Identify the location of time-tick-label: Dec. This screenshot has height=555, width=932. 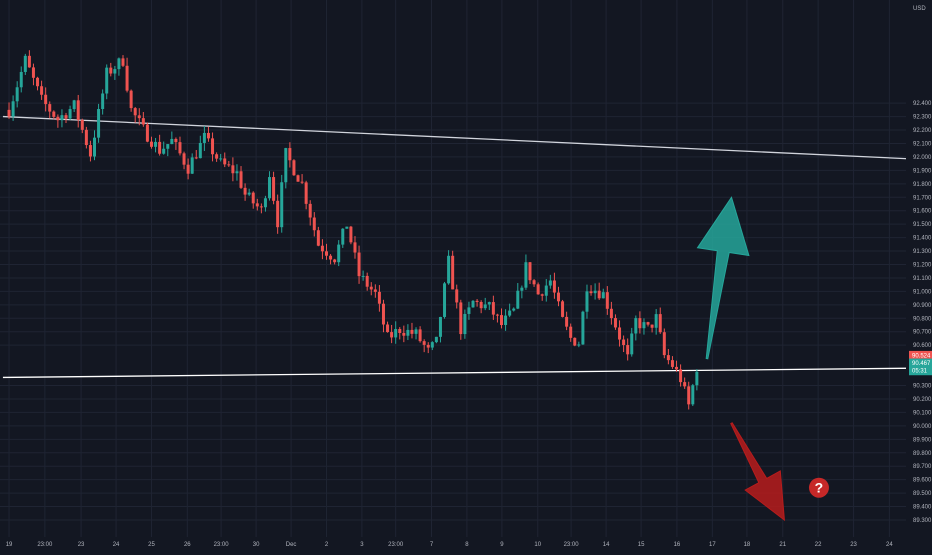
(291, 545).